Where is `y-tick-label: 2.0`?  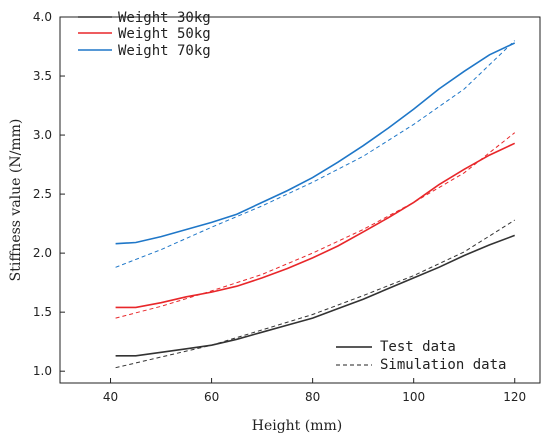 y-tick-label: 2.0 is located at coordinates (42, 253).